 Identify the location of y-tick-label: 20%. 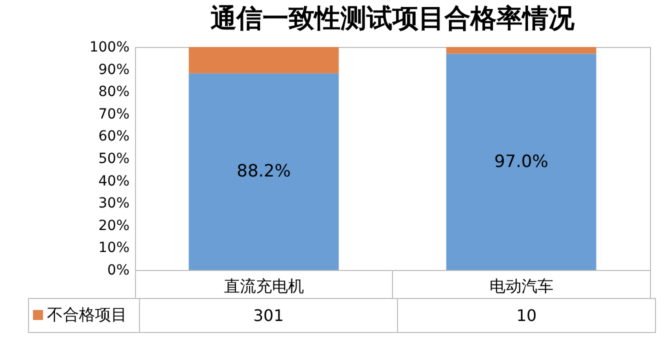
(114, 226).